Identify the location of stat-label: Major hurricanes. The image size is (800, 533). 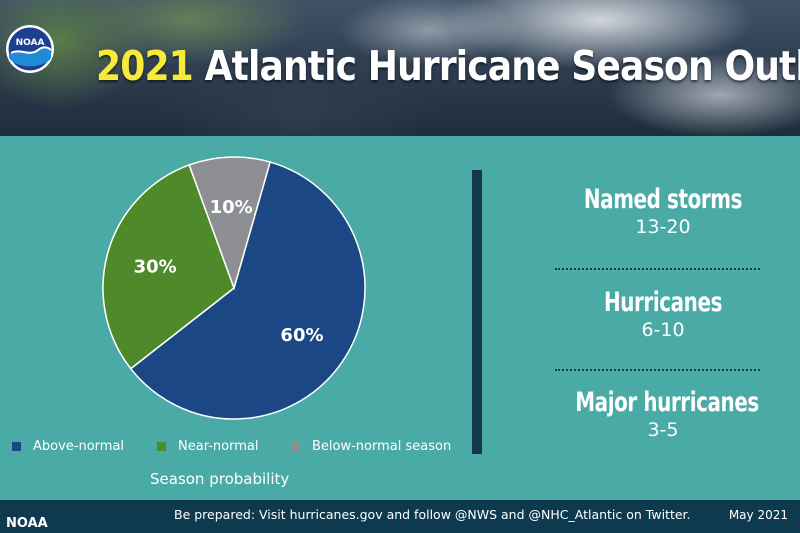
(667, 402).